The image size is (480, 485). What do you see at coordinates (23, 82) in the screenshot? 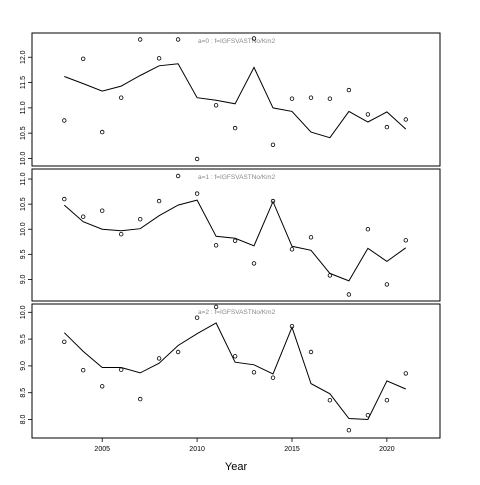
I see `y-tick-label: 11.5` at bounding box center [23, 82].